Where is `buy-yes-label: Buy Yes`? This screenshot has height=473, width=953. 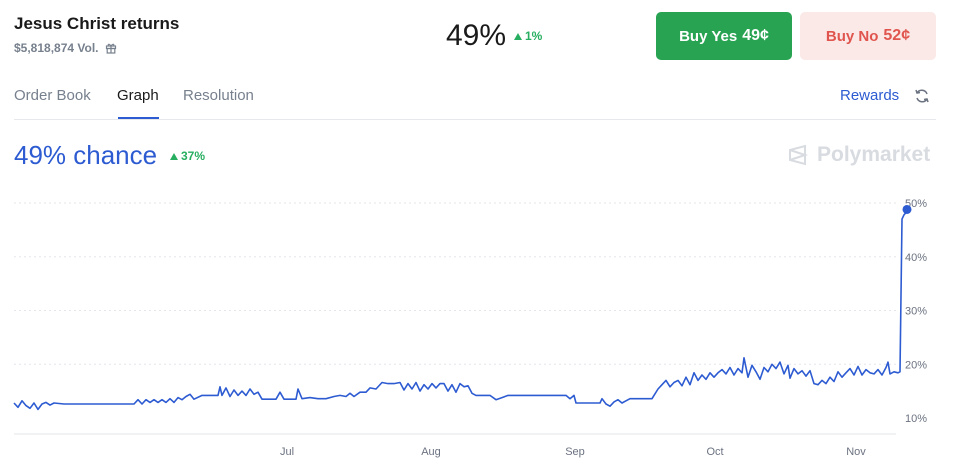 buy-yes-label: Buy Yes is located at coordinates (708, 36).